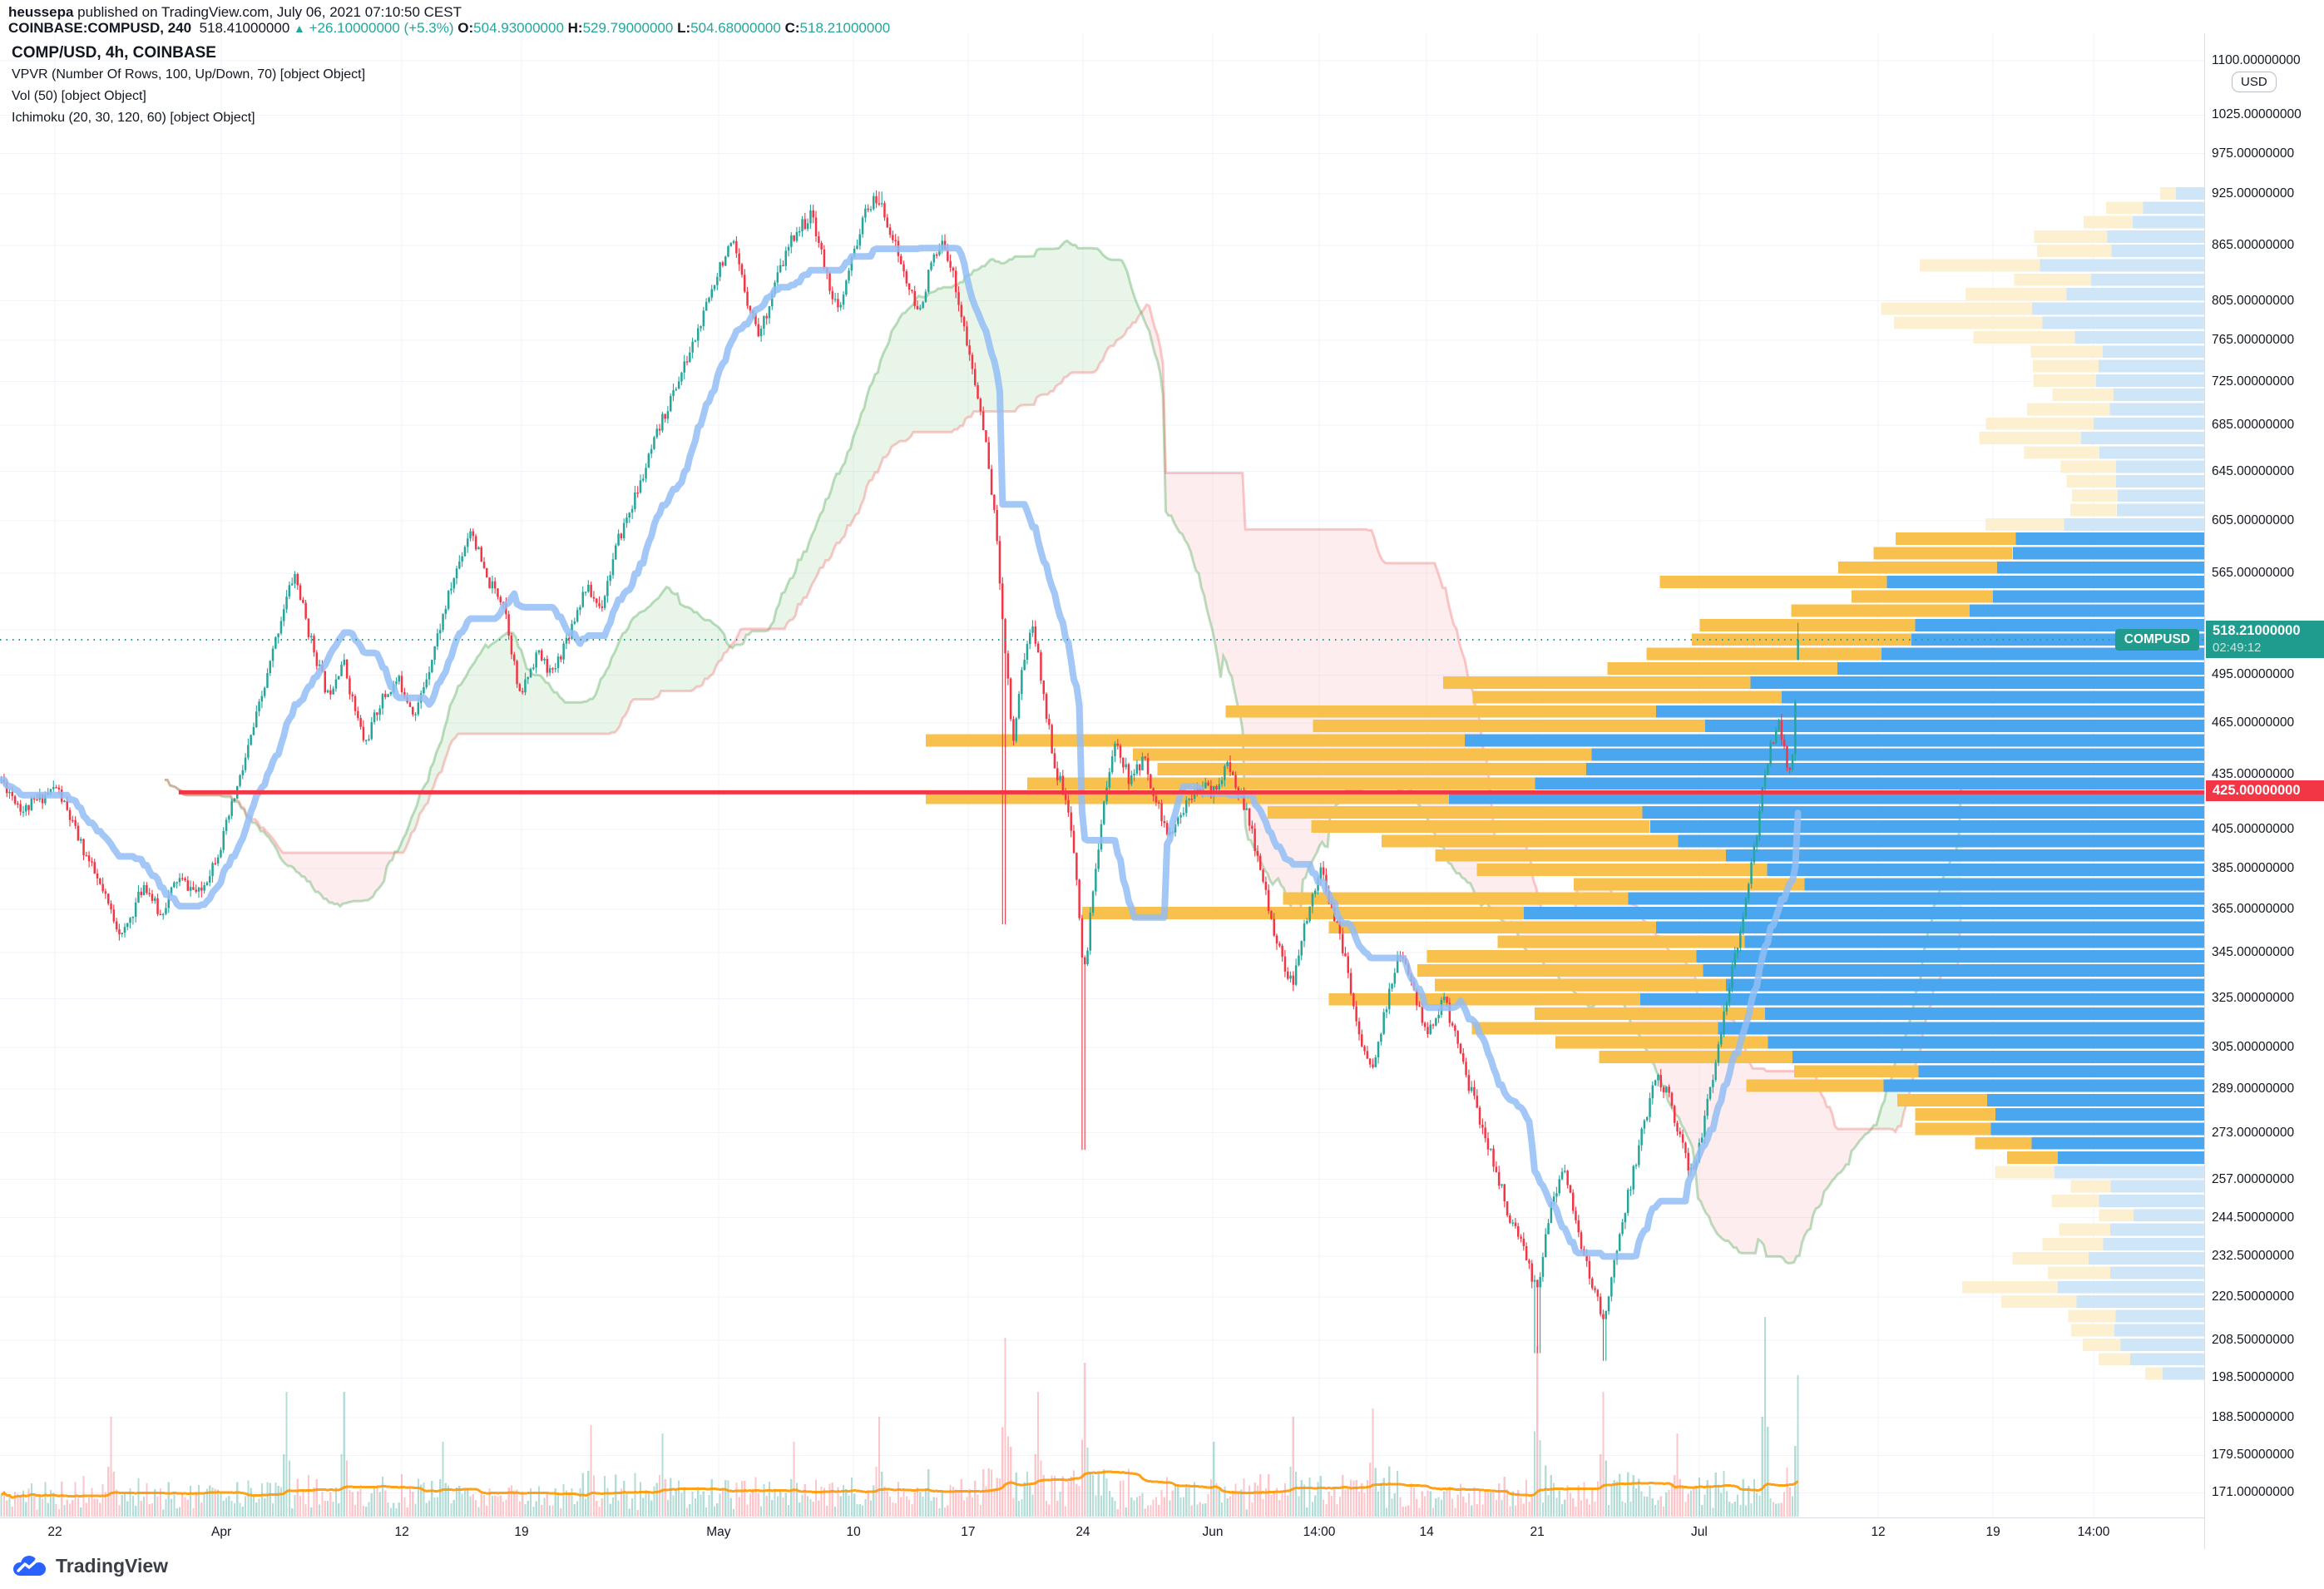  I want to click on price-tick-label: 273.00000000, so click(2253, 1132).